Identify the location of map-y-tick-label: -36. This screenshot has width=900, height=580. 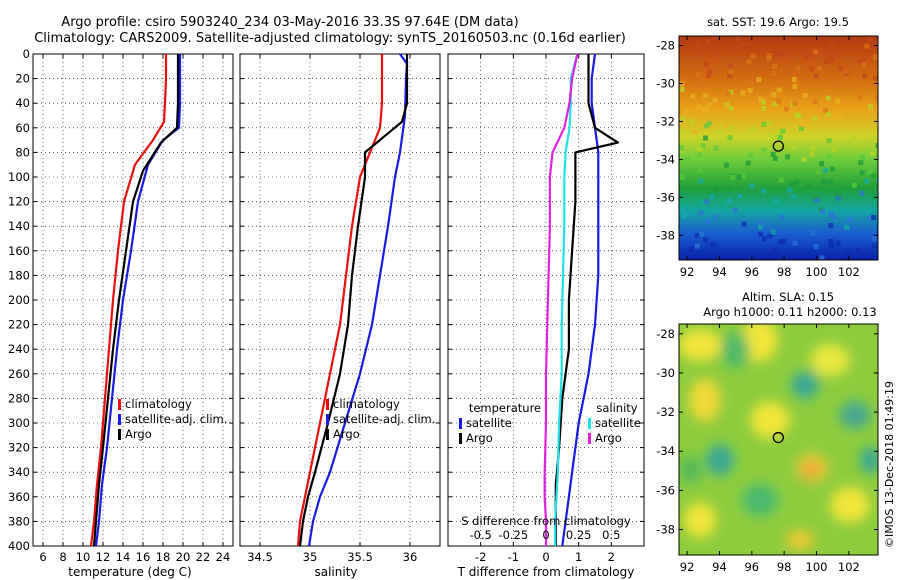
(665, 490).